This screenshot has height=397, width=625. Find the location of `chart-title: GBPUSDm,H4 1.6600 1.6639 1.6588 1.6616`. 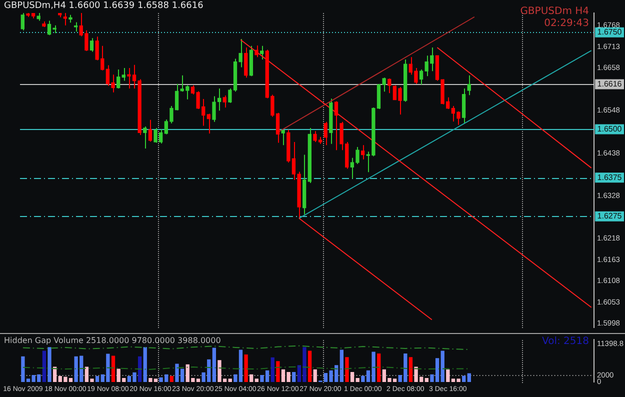

chart-title: GBPUSDm,H4 1.6600 1.6639 1.6588 1.6616 is located at coordinates (104, 6).